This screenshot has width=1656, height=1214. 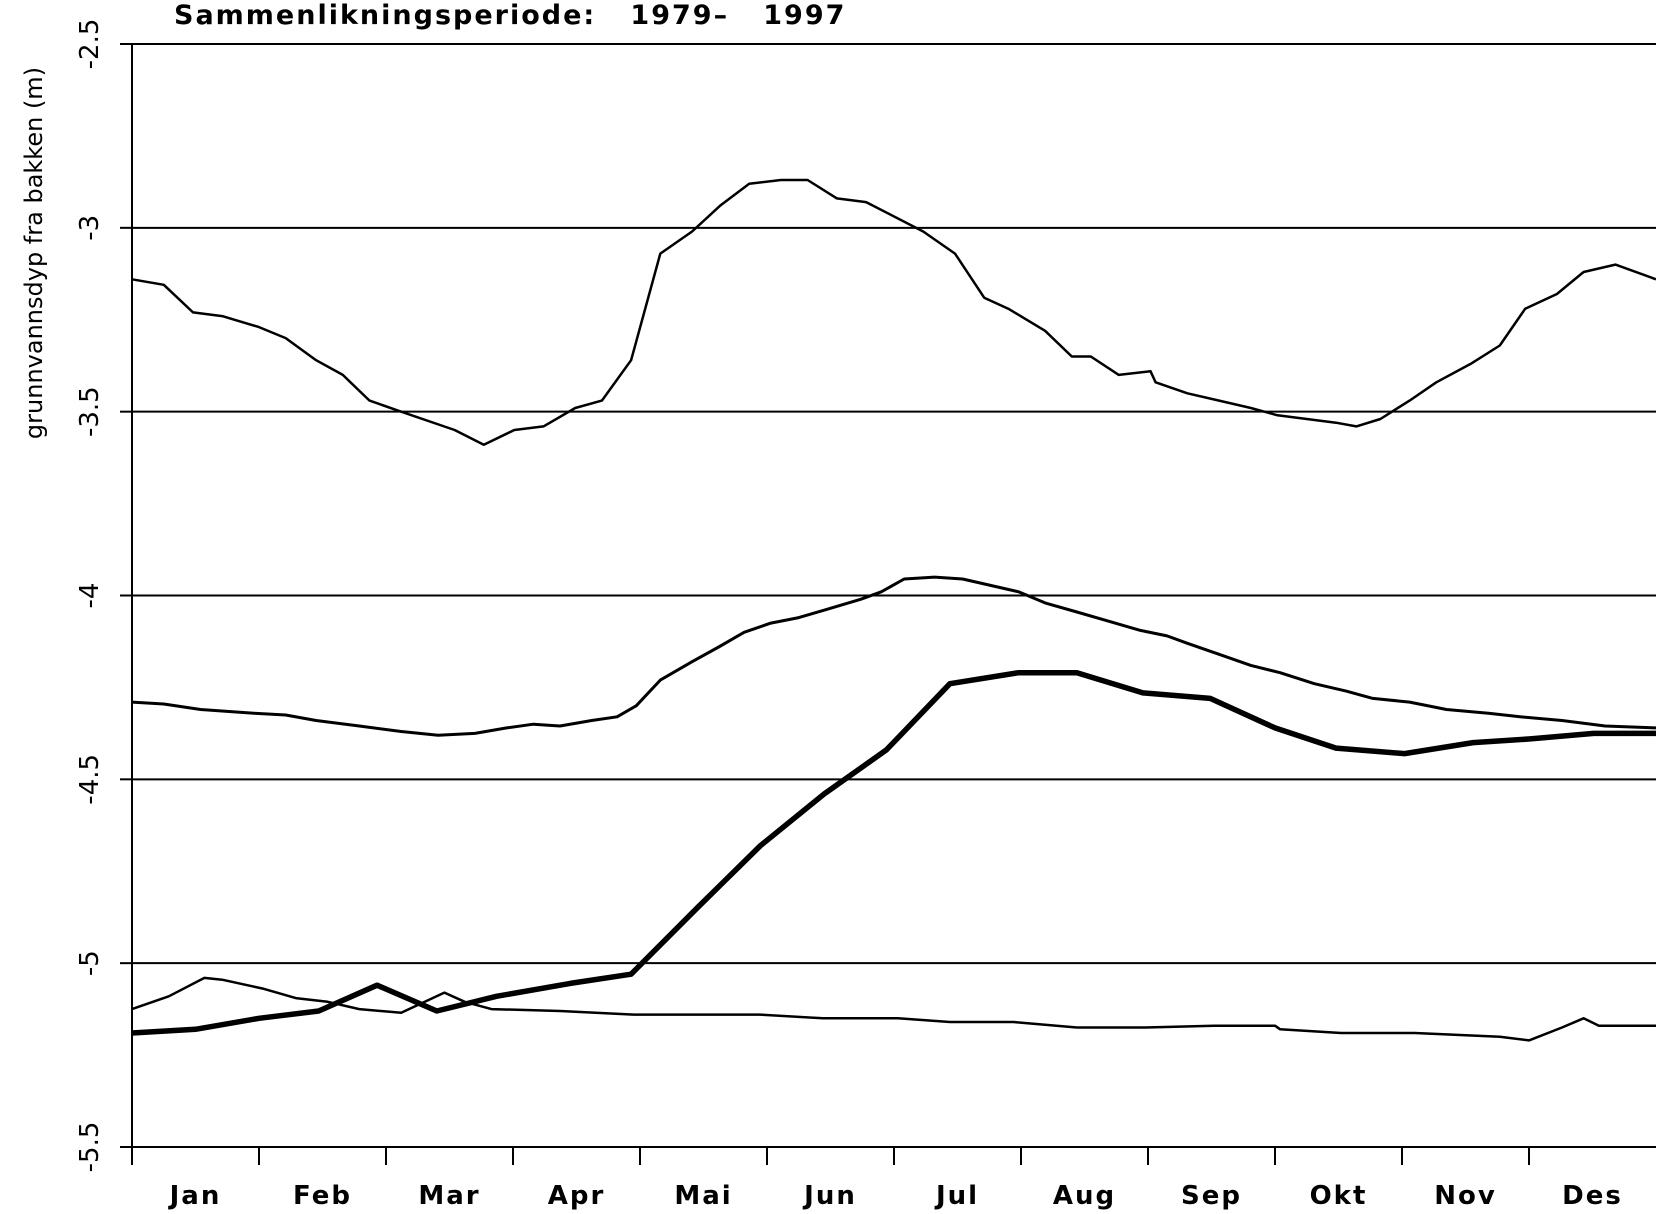 I want to click on x-tick-label: Apr, so click(x=577, y=1196).